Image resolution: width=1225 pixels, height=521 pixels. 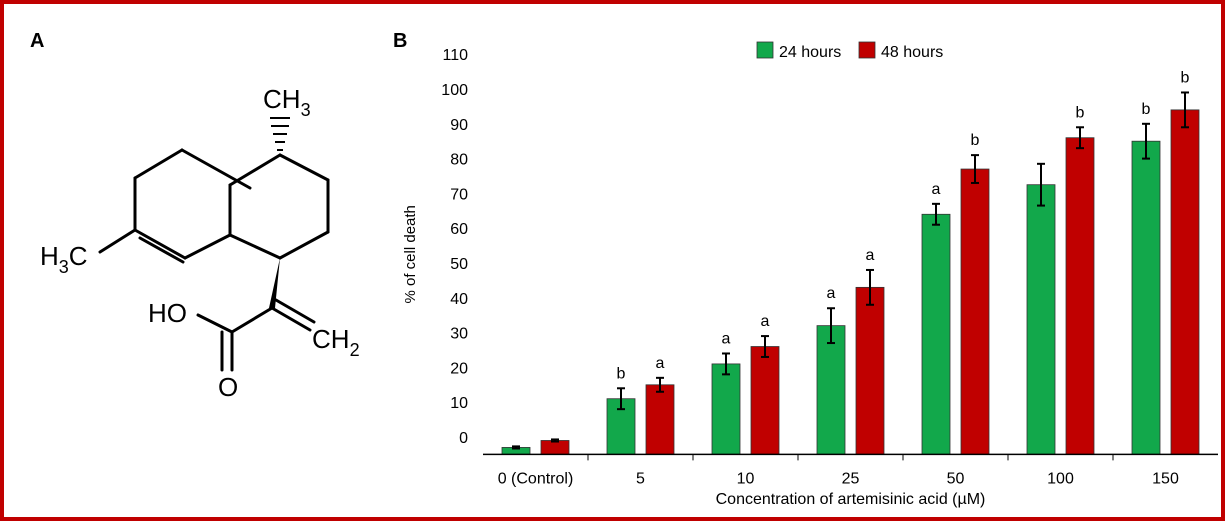 I want to click on y-tick-label: 80, so click(x=459, y=160).